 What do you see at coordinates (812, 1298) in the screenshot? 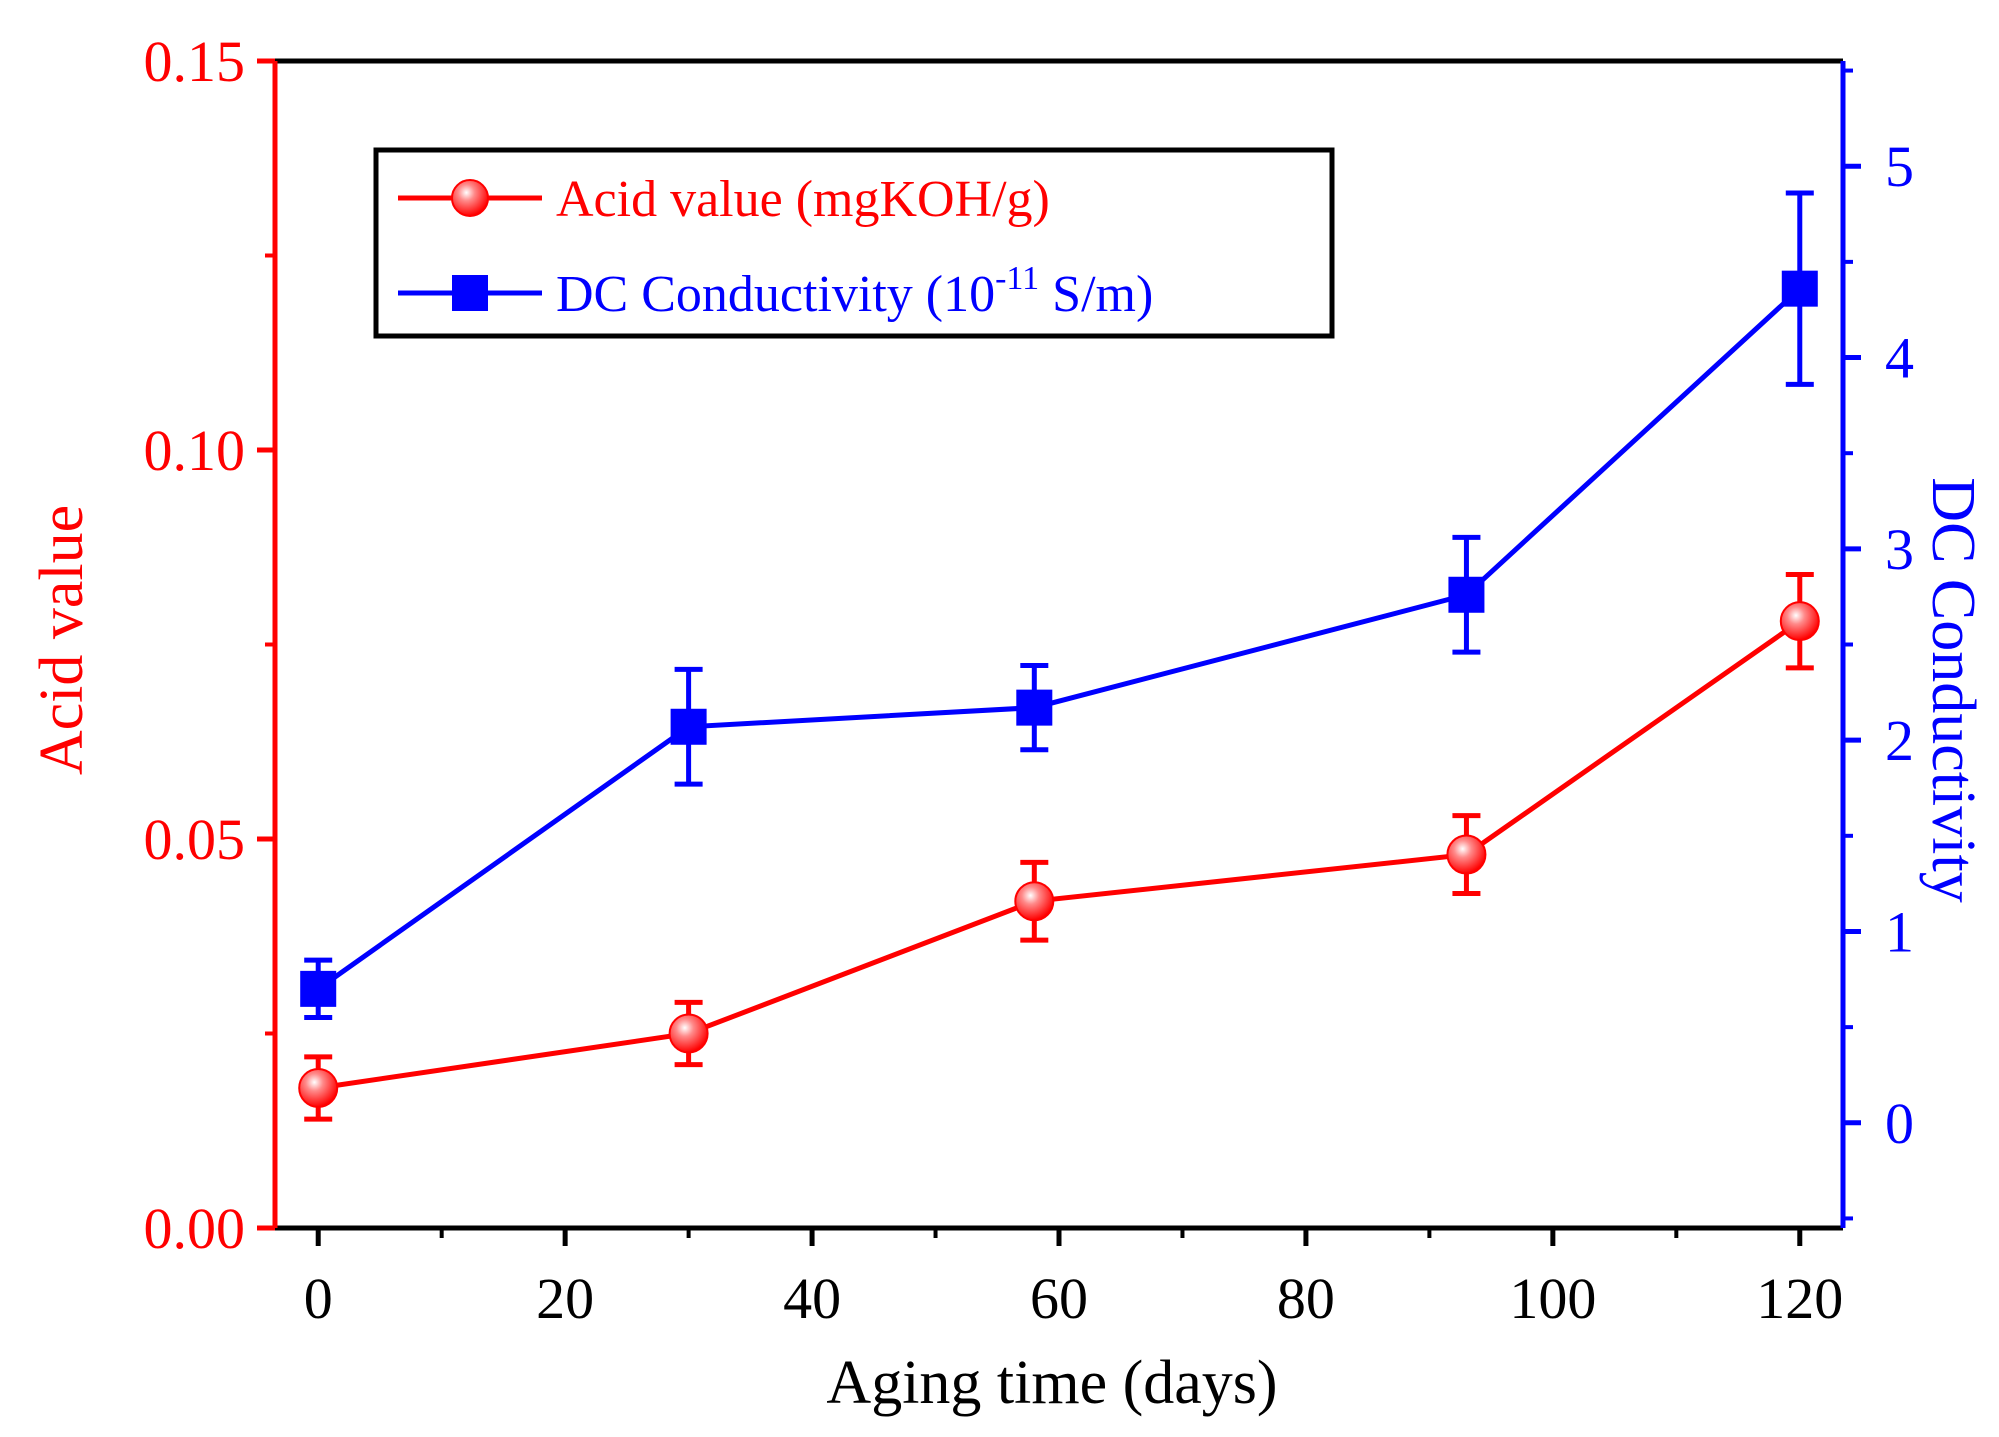
I see `x-tick-label: 40` at bounding box center [812, 1298].